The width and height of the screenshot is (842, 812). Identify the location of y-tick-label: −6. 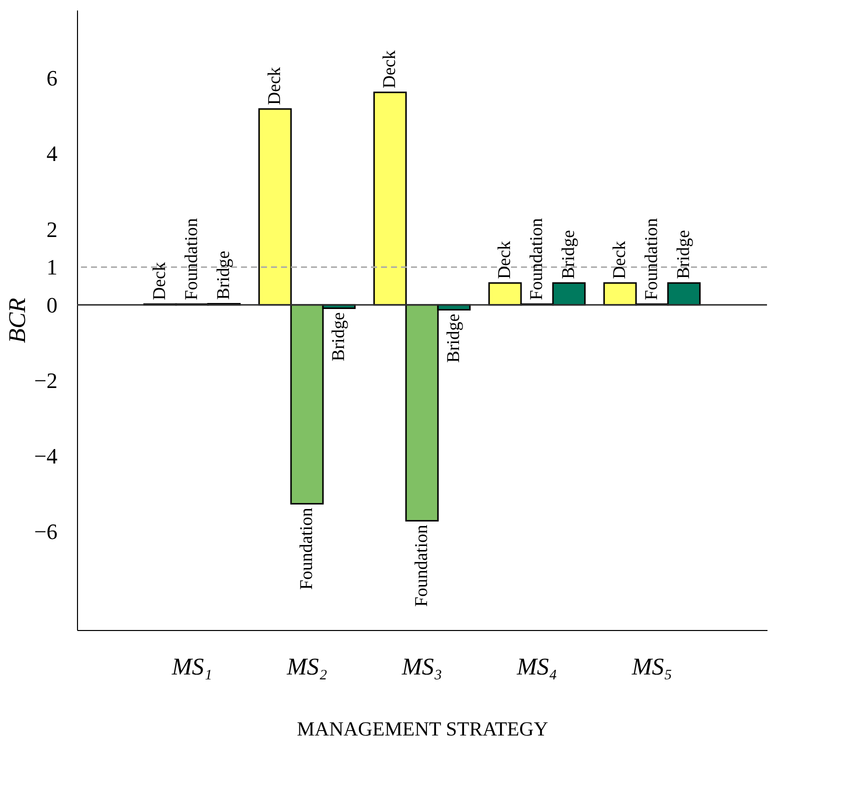
(46, 531).